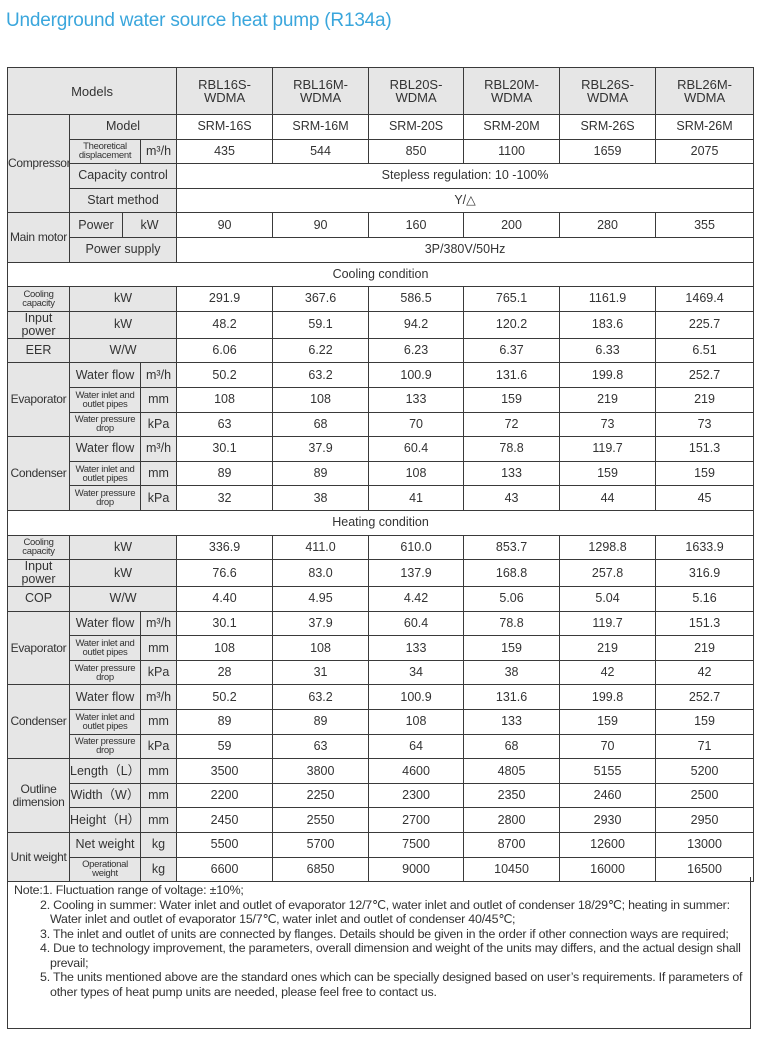 Image resolution: width=766 pixels, height=1057 pixels. I want to click on value-cell: 199.8, so click(608, 375).